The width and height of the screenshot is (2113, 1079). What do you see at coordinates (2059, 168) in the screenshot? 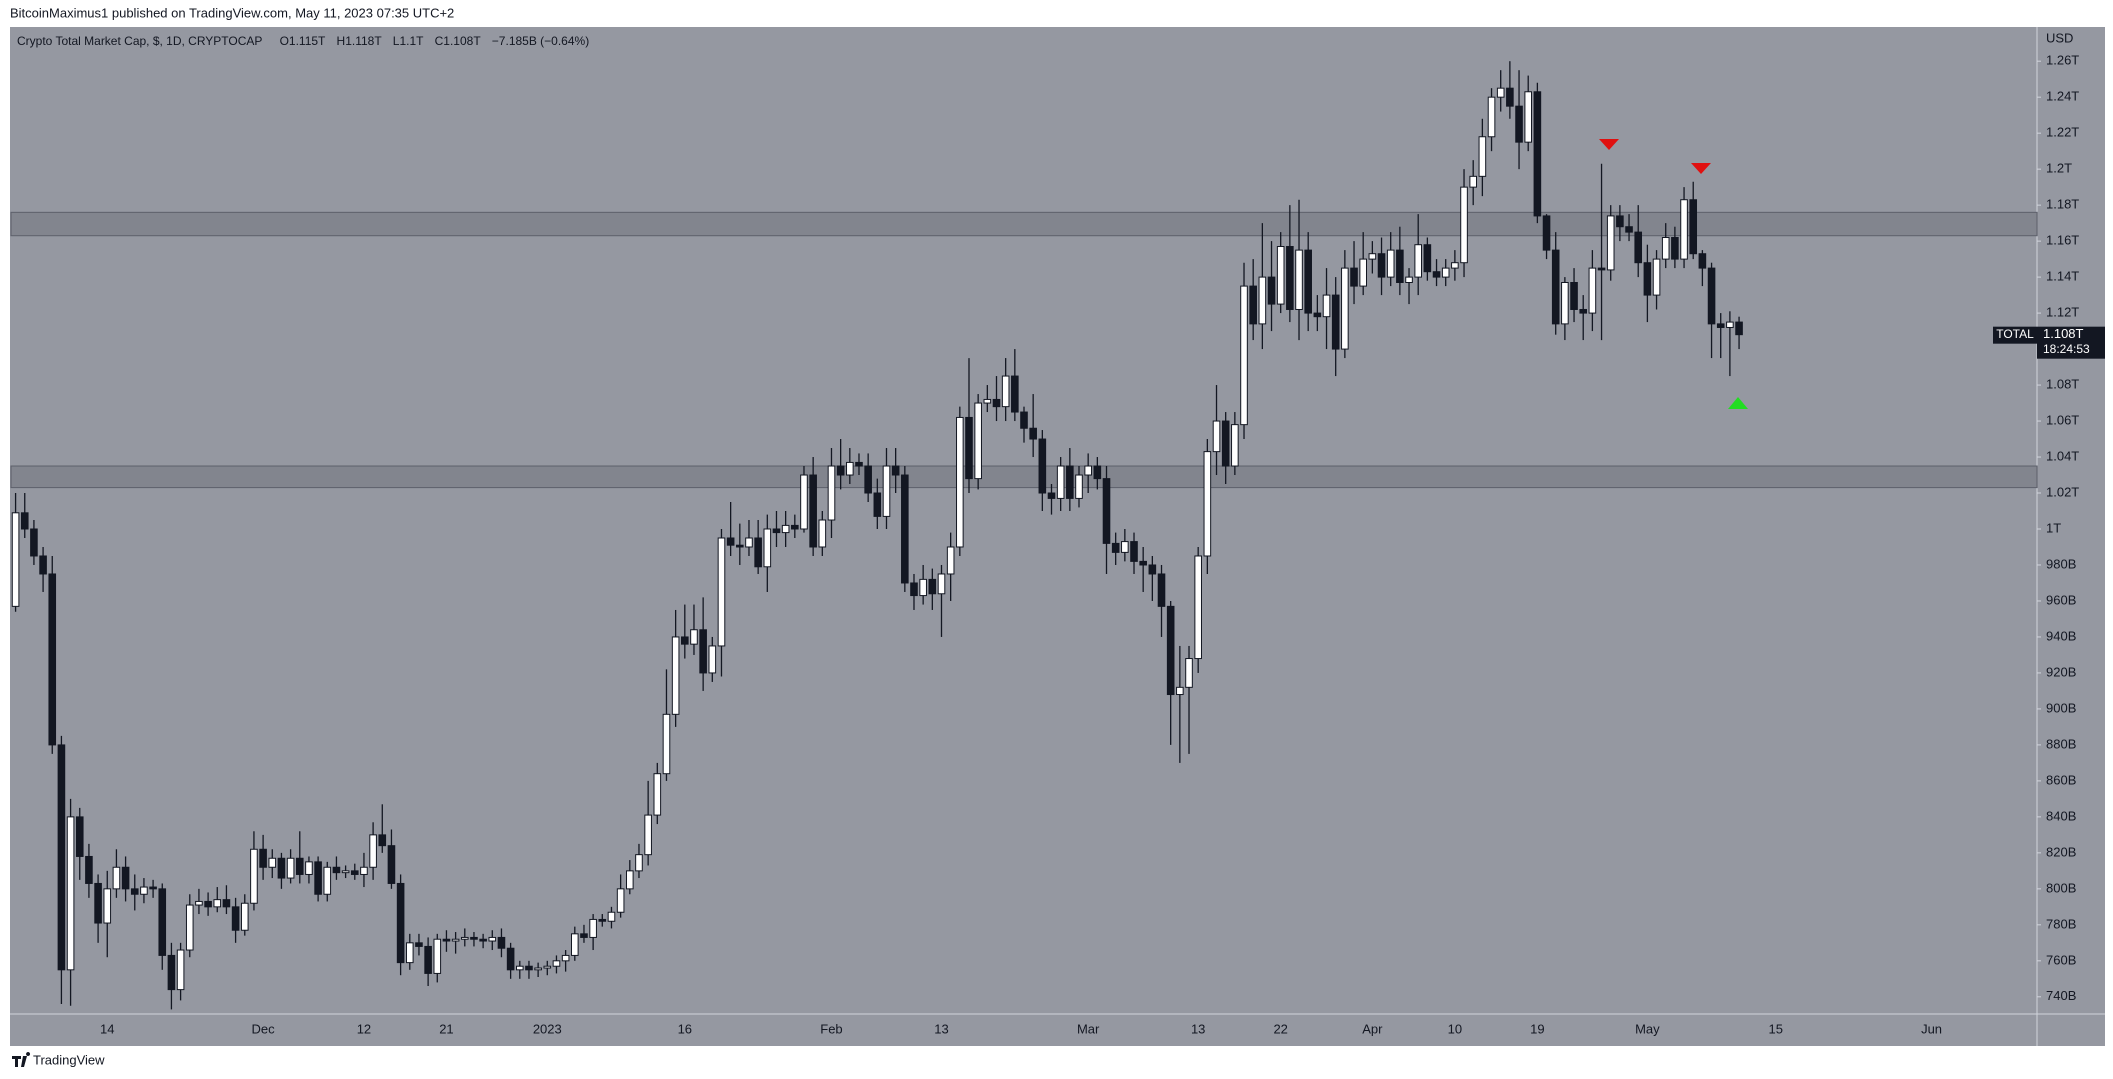
I see `y-tick-label: 1.2T` at bounding box center [2059, 168].